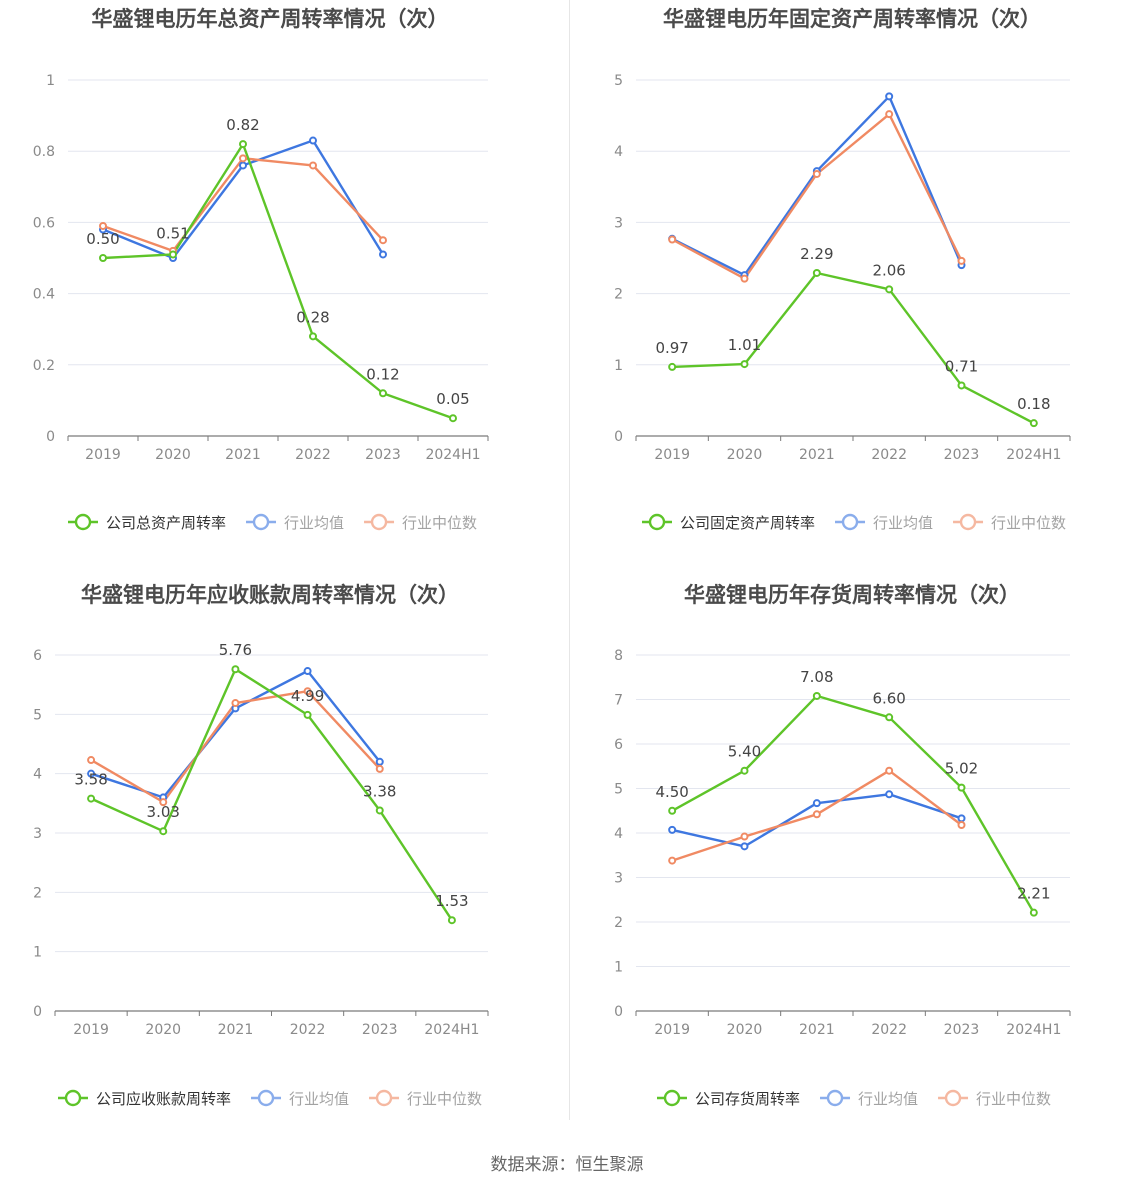  Describe the element at coordinates (90, 780) in the screenshot. I see `data-label: 3.58` at that location.